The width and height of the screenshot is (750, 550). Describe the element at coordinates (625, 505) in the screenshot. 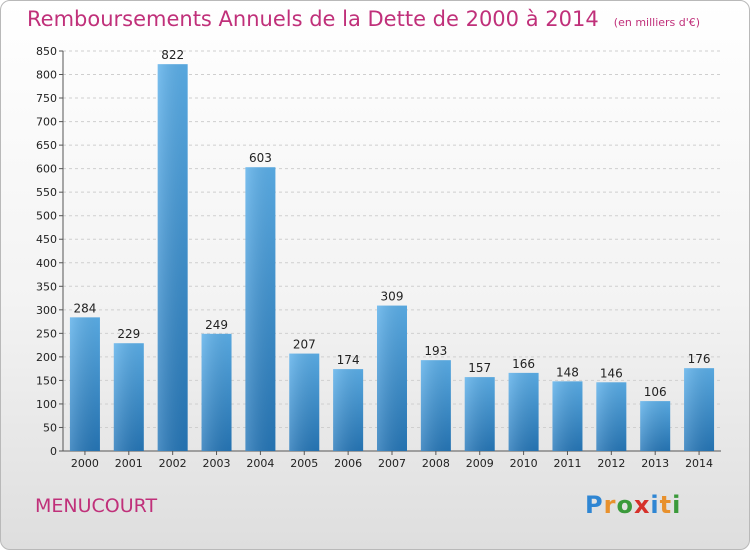

I see `logo-letter: o` at that location.